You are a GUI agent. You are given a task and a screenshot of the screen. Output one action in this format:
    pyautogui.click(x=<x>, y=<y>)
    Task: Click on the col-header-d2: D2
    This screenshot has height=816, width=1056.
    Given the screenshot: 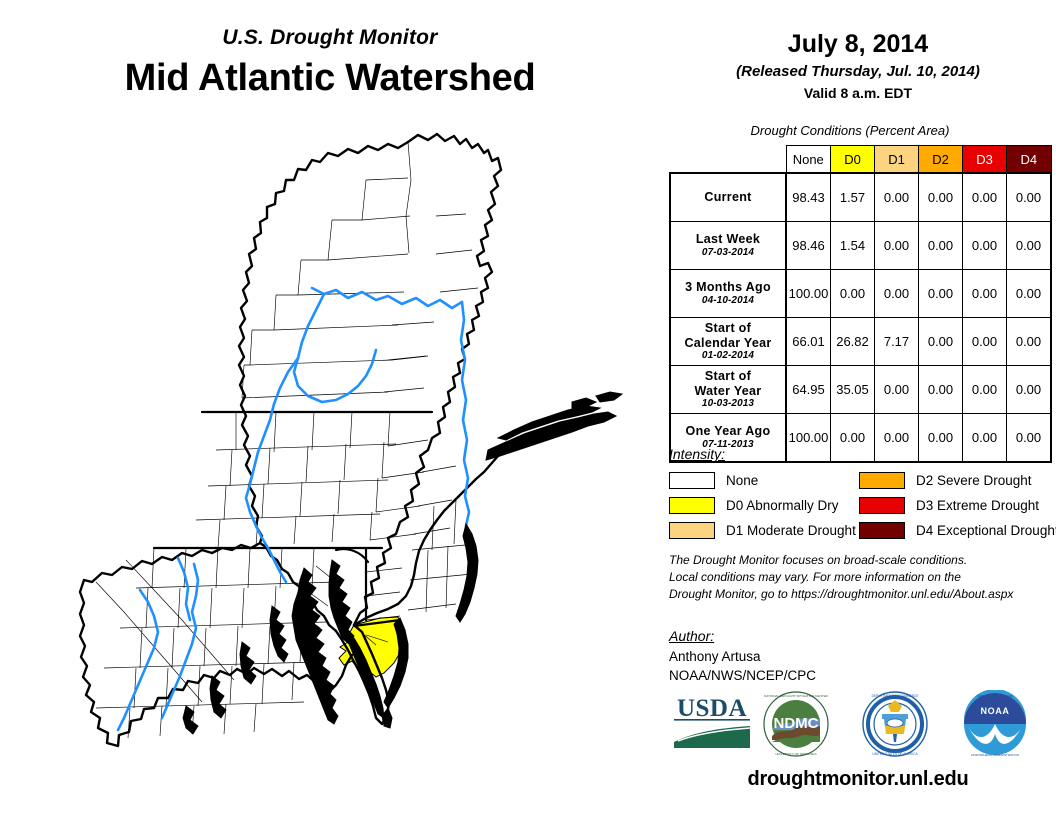 What is the action you would take?
    pyautogui.click(x=940, y=159)
    